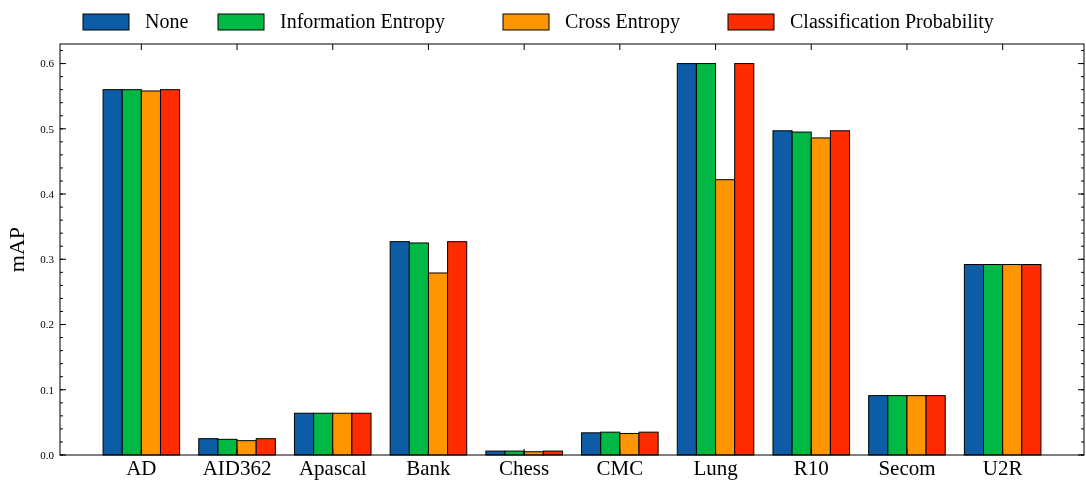  Describe the element at coordinates (892, 21) in the screenshot. I see `legend-label: Classification Probability` at that location.